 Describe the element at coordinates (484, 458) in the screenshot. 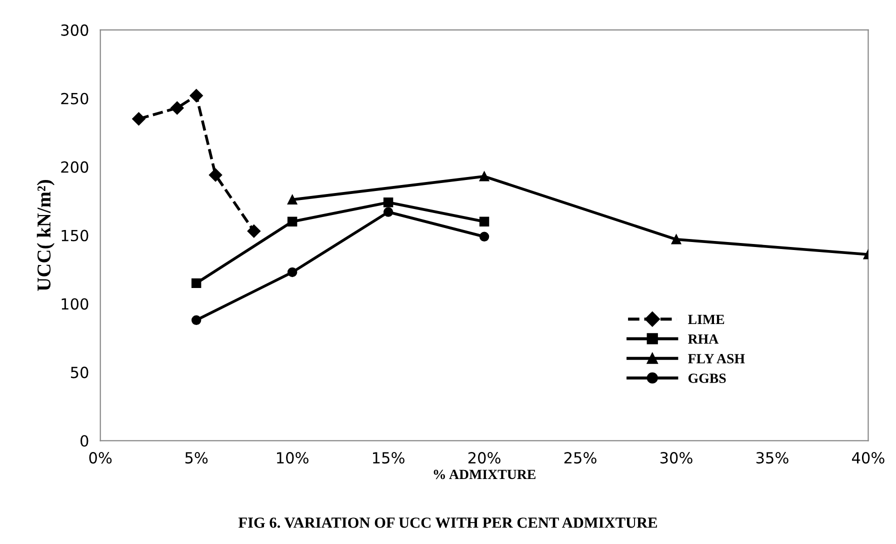

I see `x-tick-label: 20%` at that location.